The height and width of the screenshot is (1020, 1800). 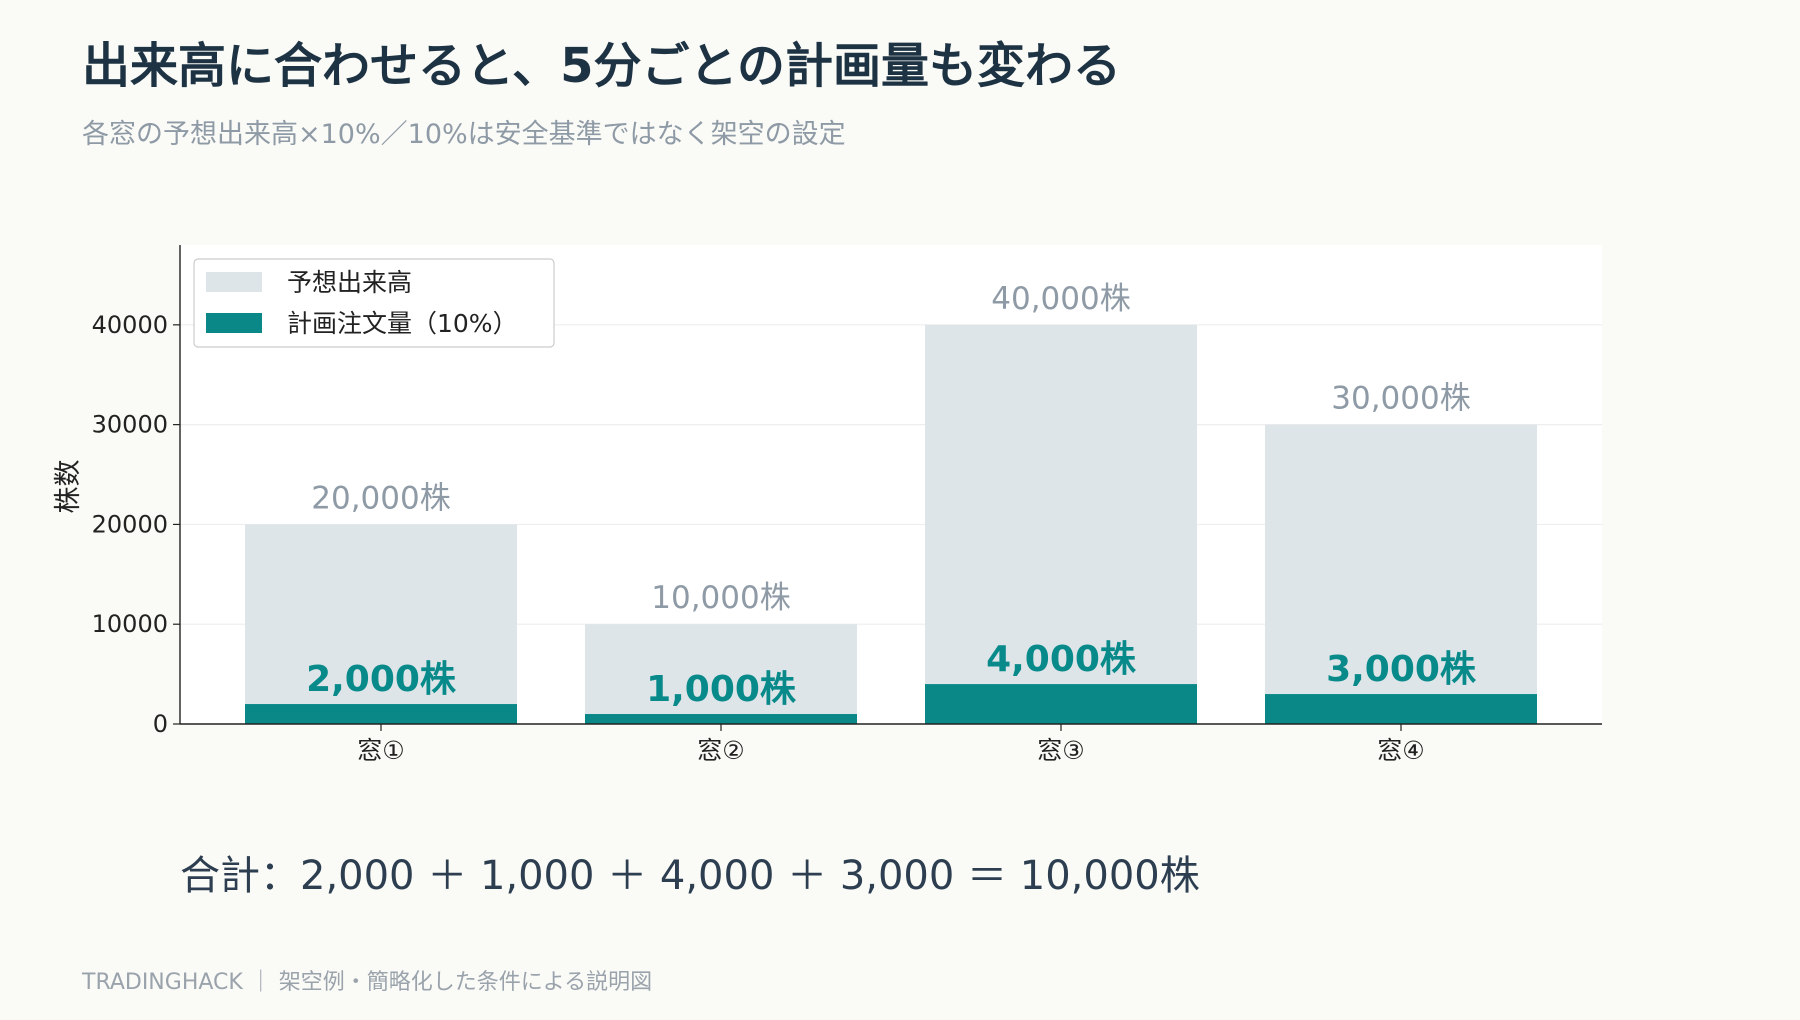 What do you see at coordinates (602, 66) in the screenshot?
I see `page-title: 出来高に合わせると、5分ごとの計画量も変わる` at bounding box center [602, 66].